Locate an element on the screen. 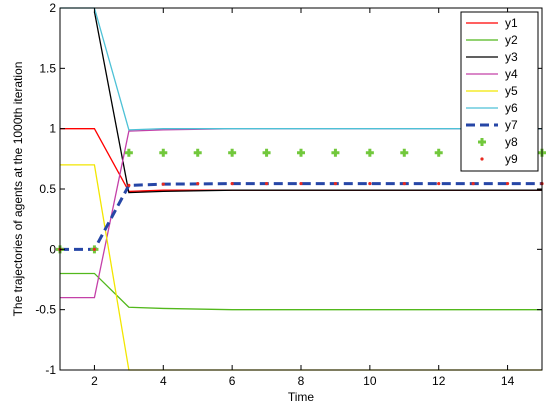 This screenshot has height=409, width=550. y-tick-label: 0.5 is located at coordinates (47, 189).